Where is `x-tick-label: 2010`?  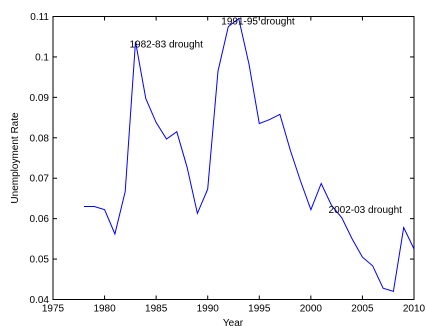
x-tick-label: 2010 is located at coordinates (414, 309).